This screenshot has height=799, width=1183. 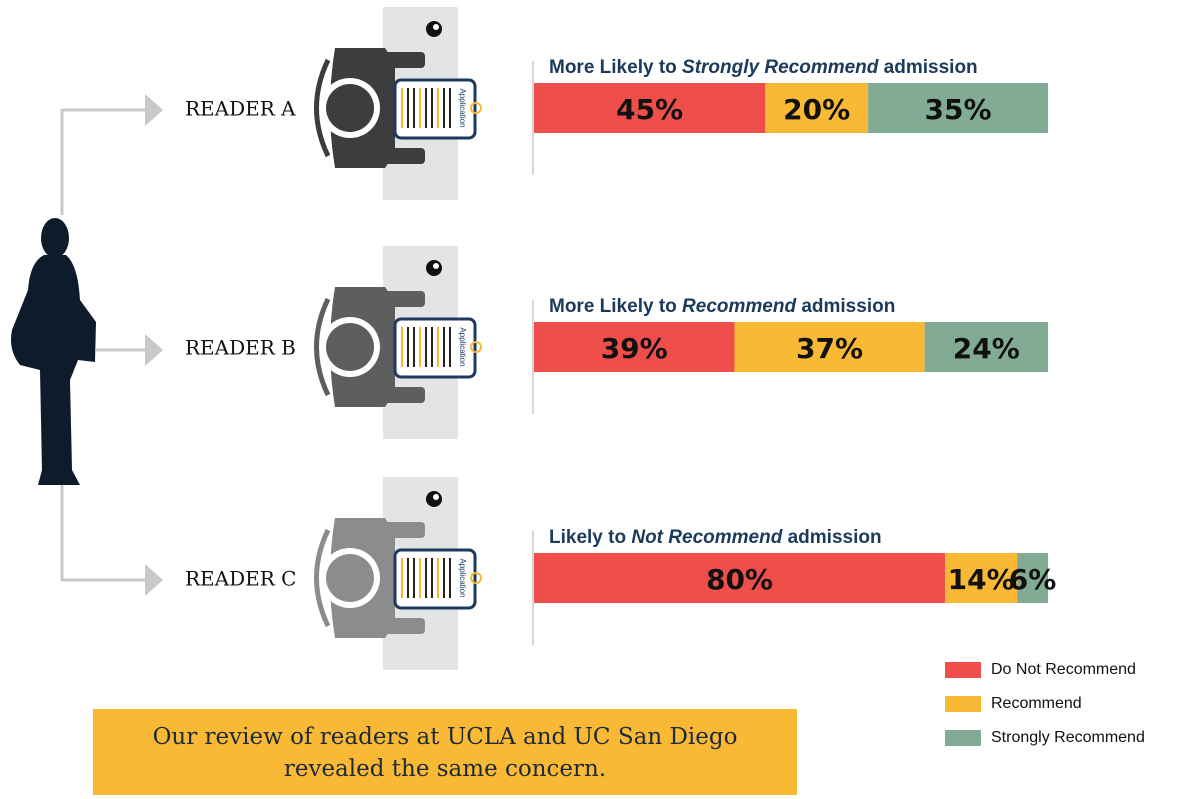 I want to click on value-label: 35%, so click(x=958, y=109).